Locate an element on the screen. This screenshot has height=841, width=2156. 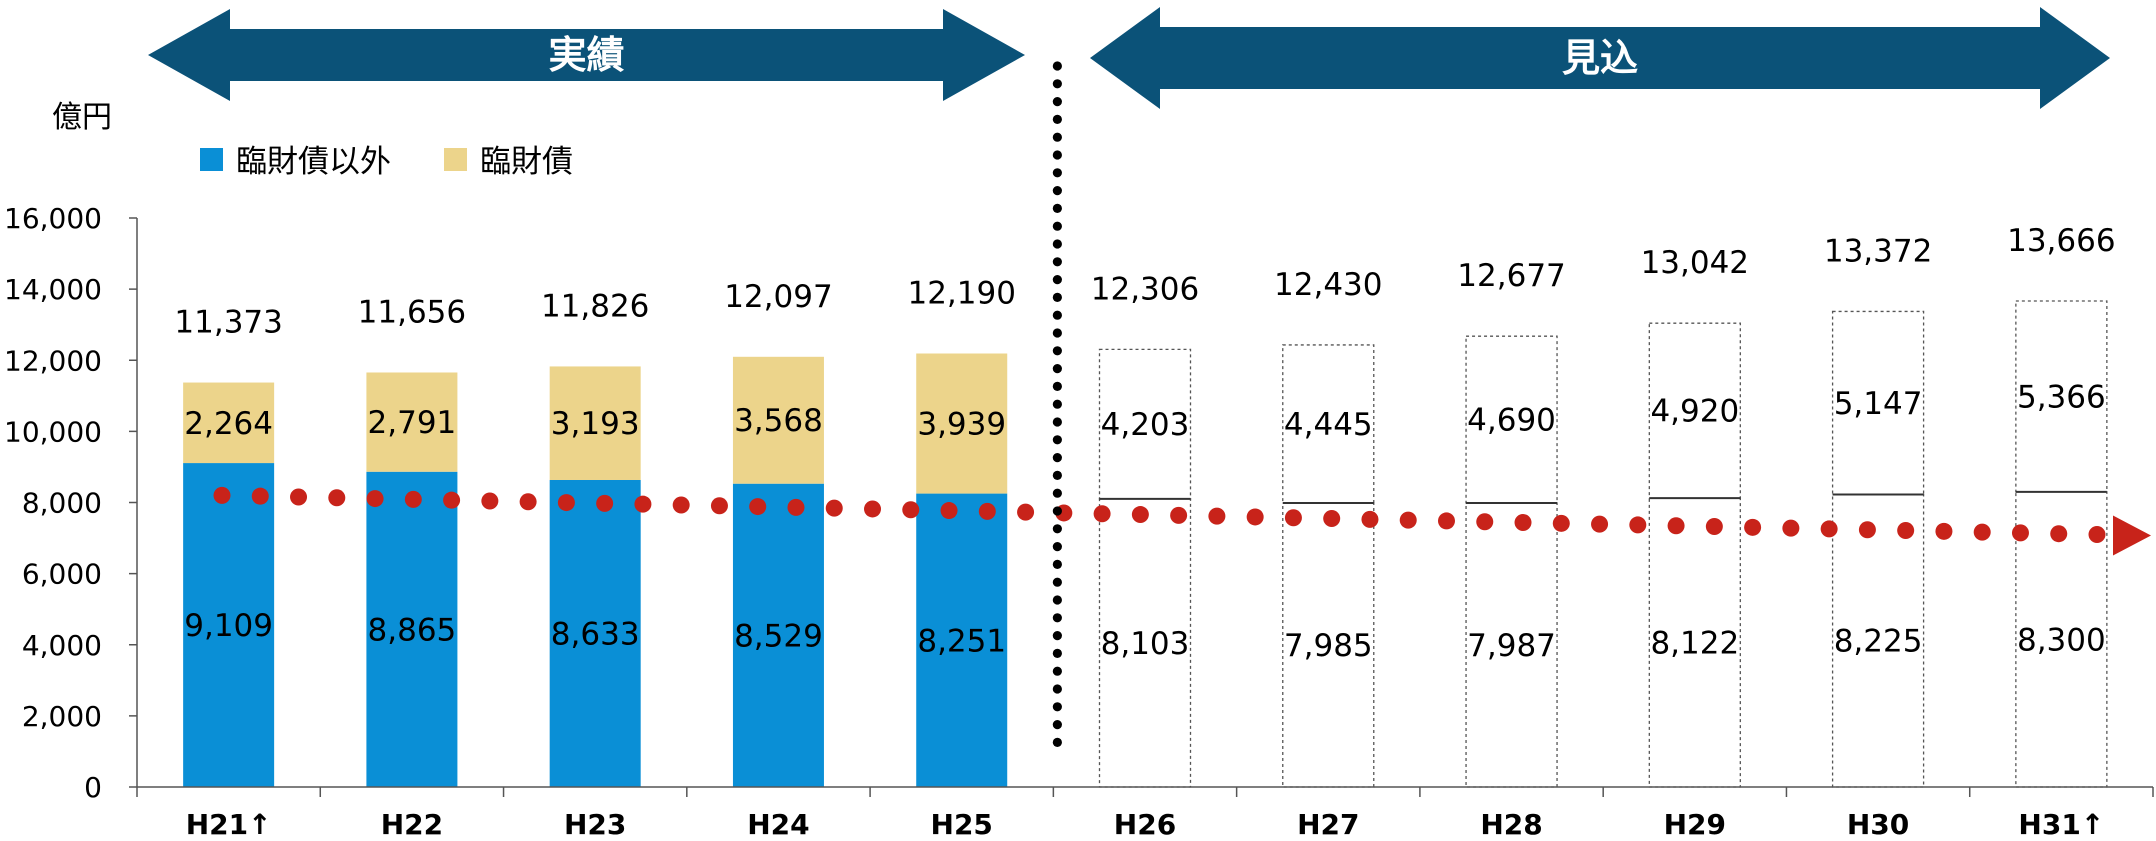
value-label-total: 12,430 is located at coordinates (1328, 285).